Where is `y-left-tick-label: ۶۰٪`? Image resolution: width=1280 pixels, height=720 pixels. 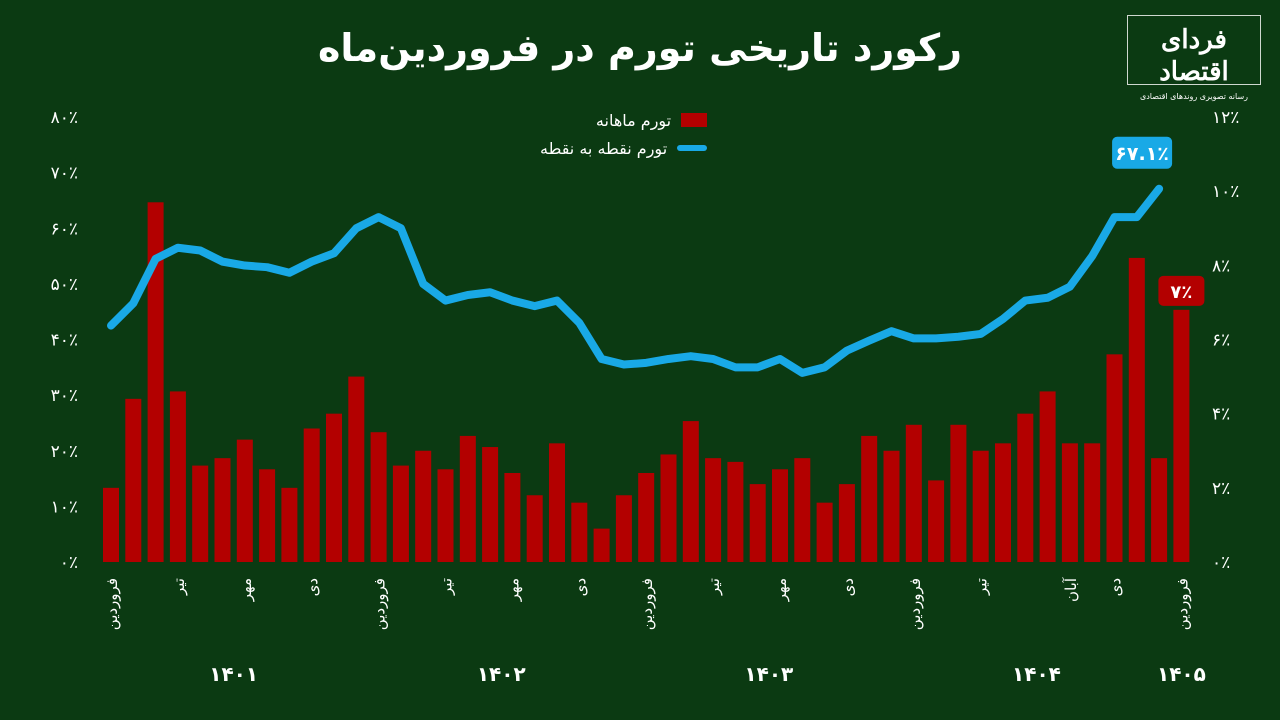 y-left-tick-label: ۶۰٪ is located at coordinates (64, 229).